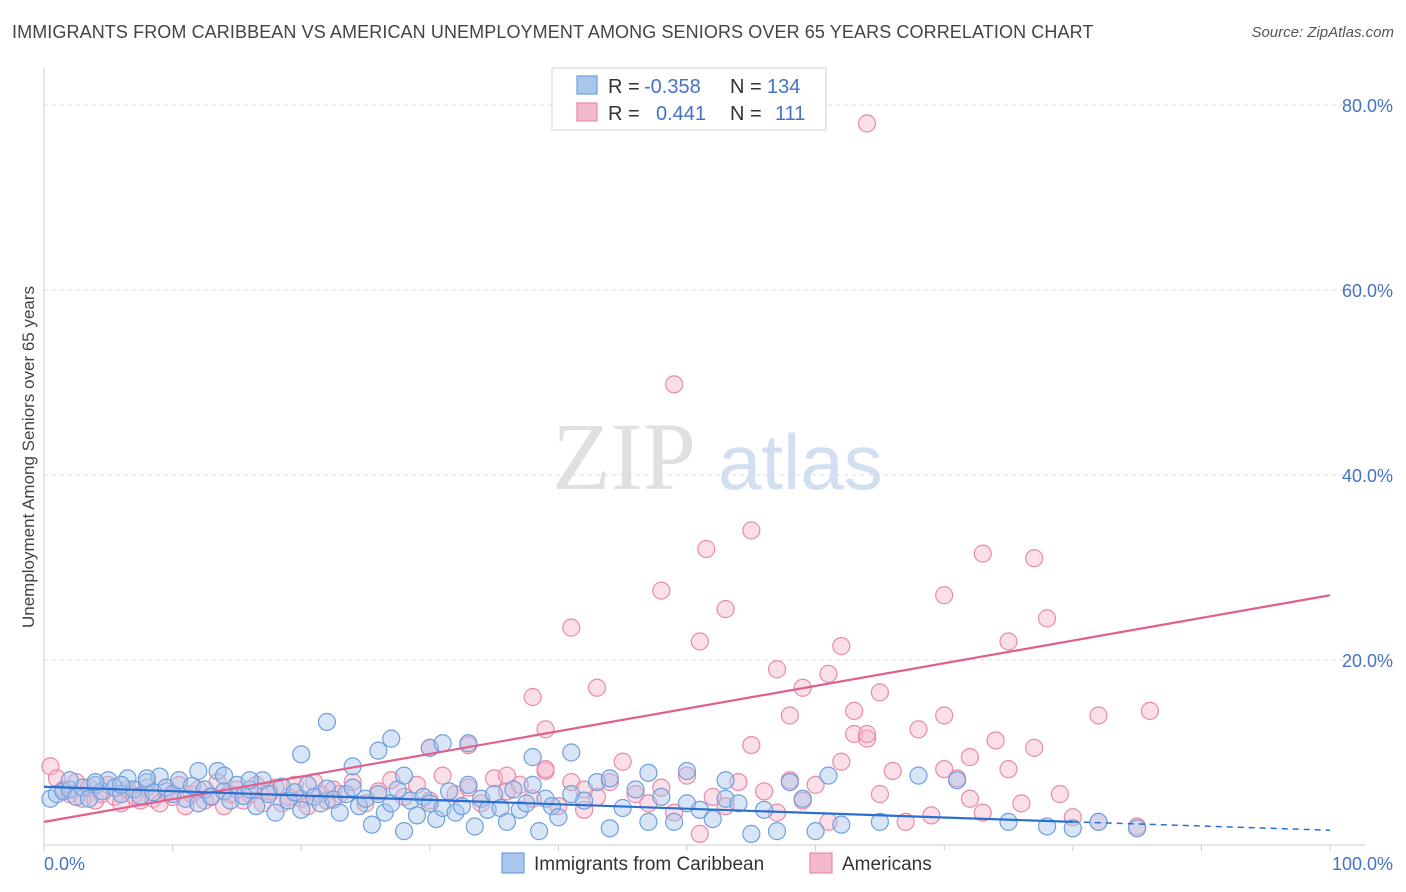 This screenshot has width=1406, height=892. Describe the element at coordinates (1201, 826) in the screenshot. I see `caribbean-trend-extension` at that location.